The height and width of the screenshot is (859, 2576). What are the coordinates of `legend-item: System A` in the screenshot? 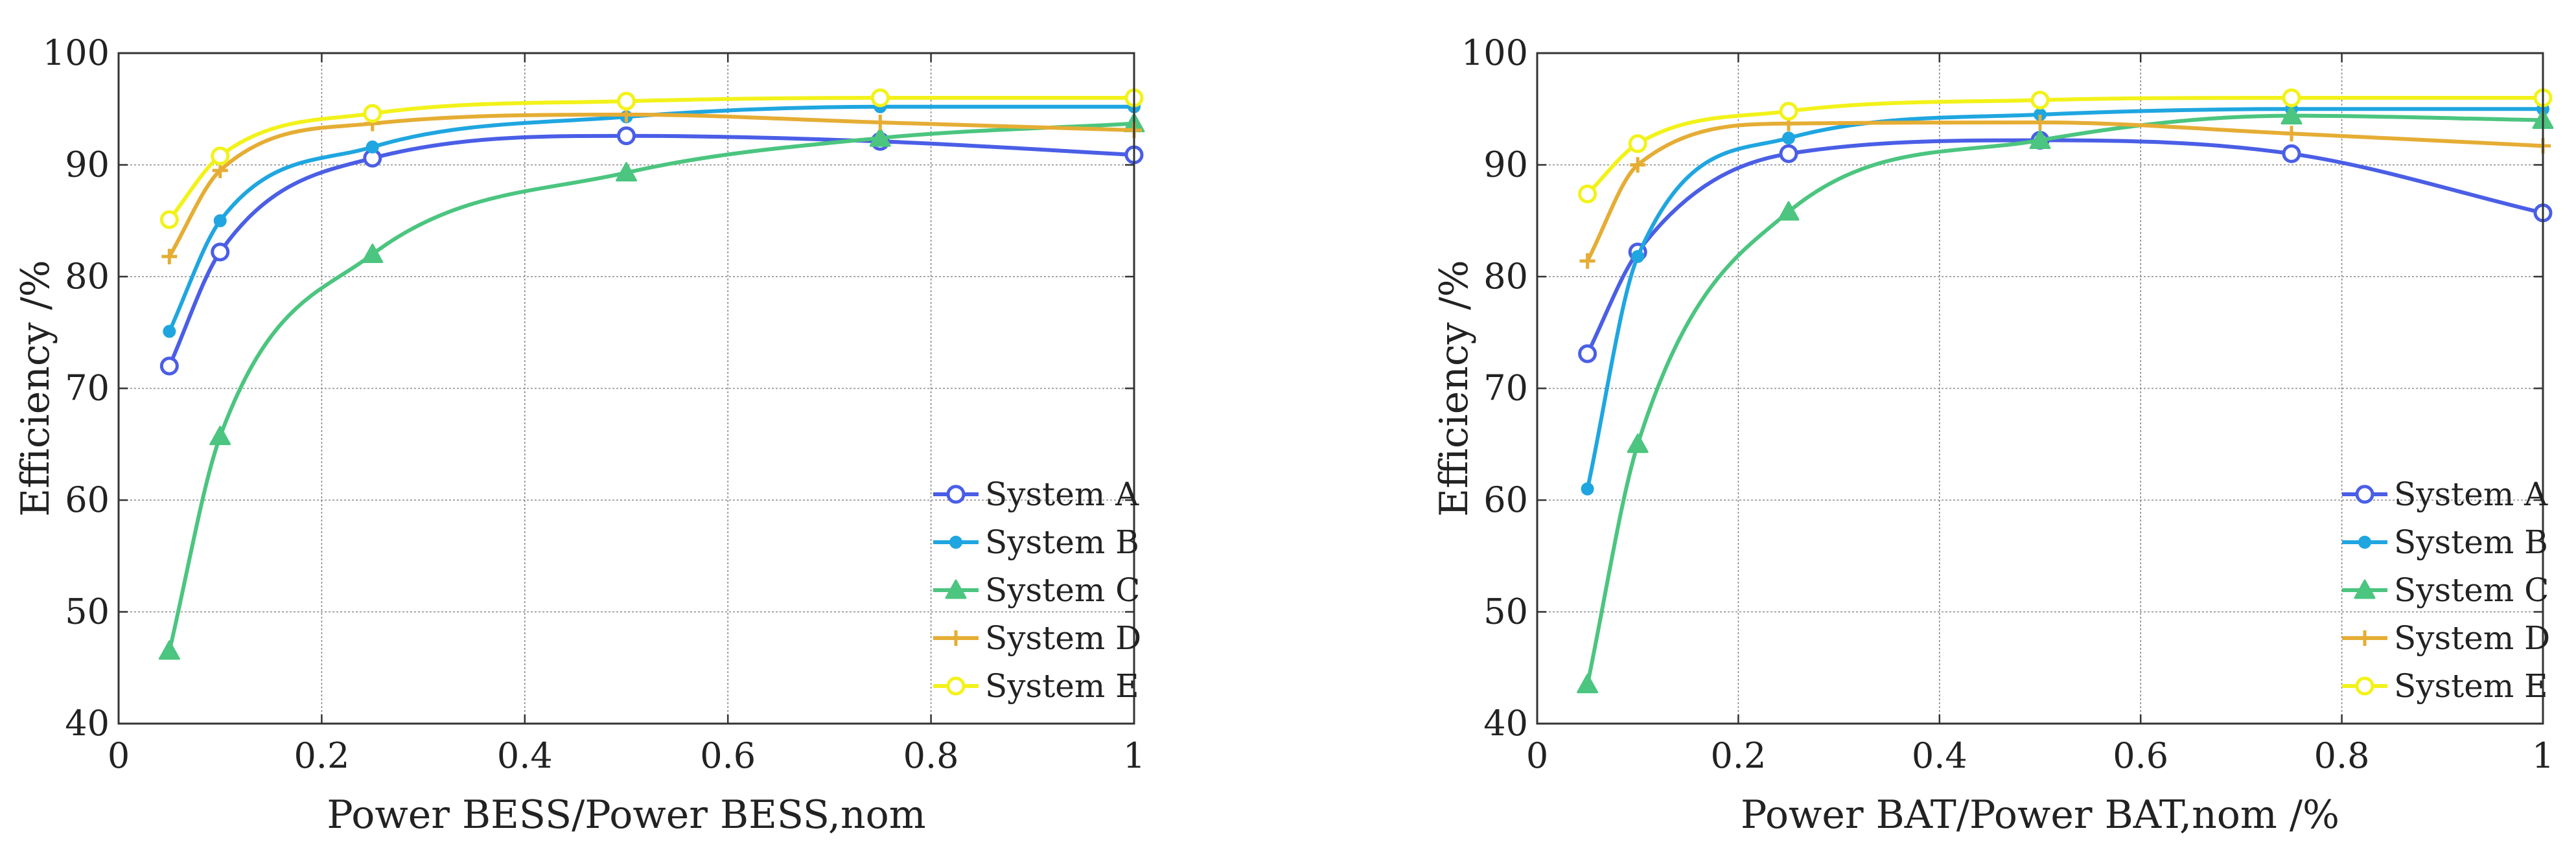 It's located at (2445, 494).